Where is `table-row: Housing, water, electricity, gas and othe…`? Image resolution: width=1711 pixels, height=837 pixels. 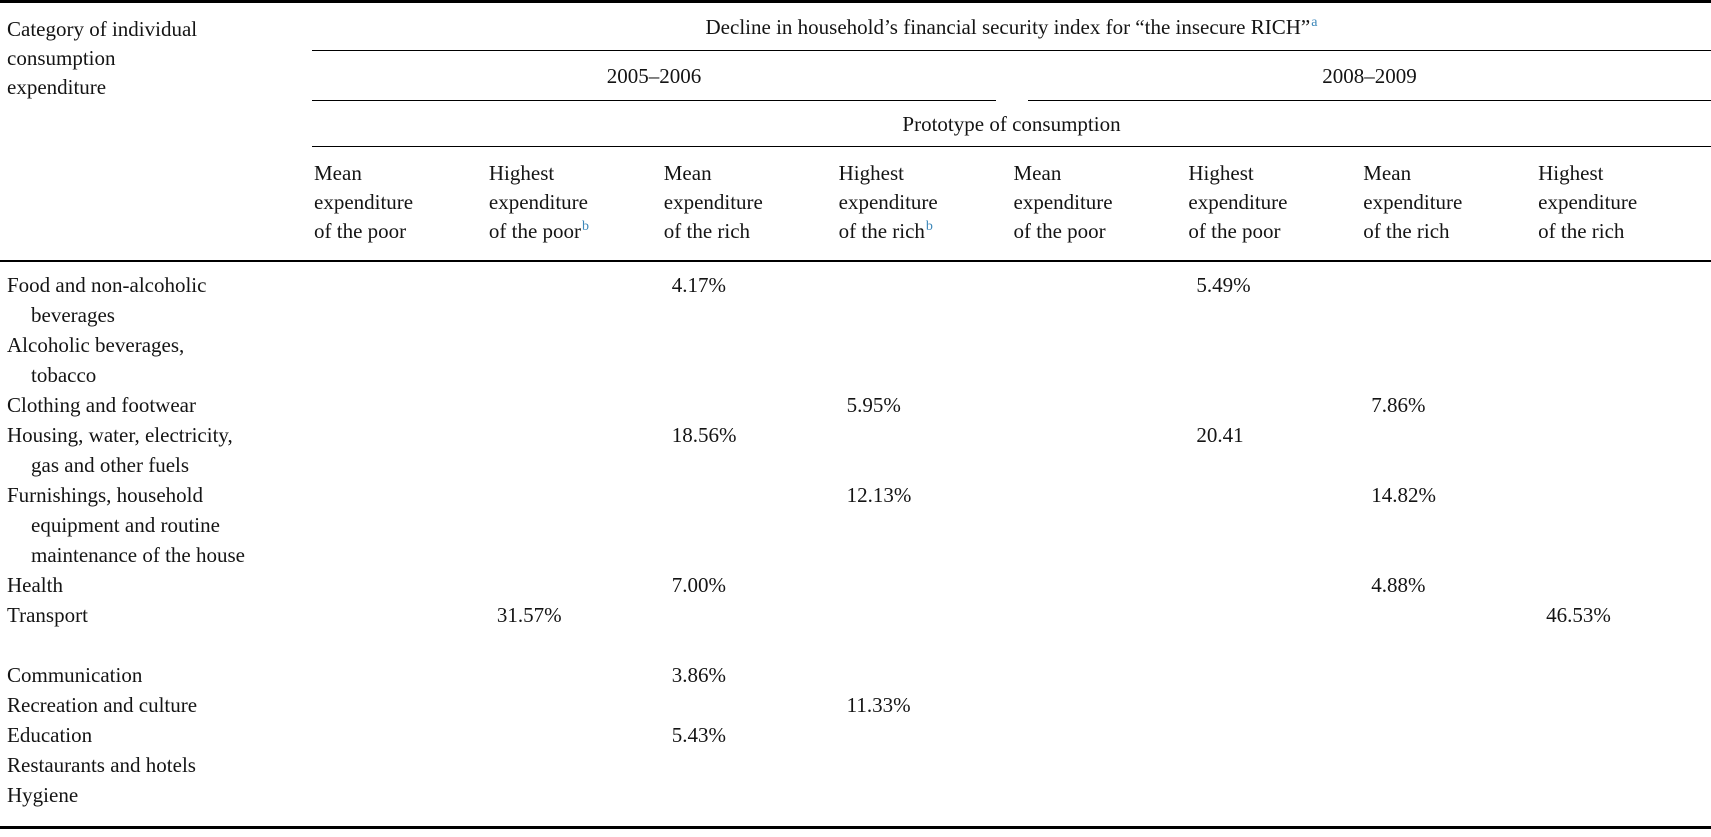
table-row: Housing, water, electricity, gas and othe… is located at coordinates (855, 450).